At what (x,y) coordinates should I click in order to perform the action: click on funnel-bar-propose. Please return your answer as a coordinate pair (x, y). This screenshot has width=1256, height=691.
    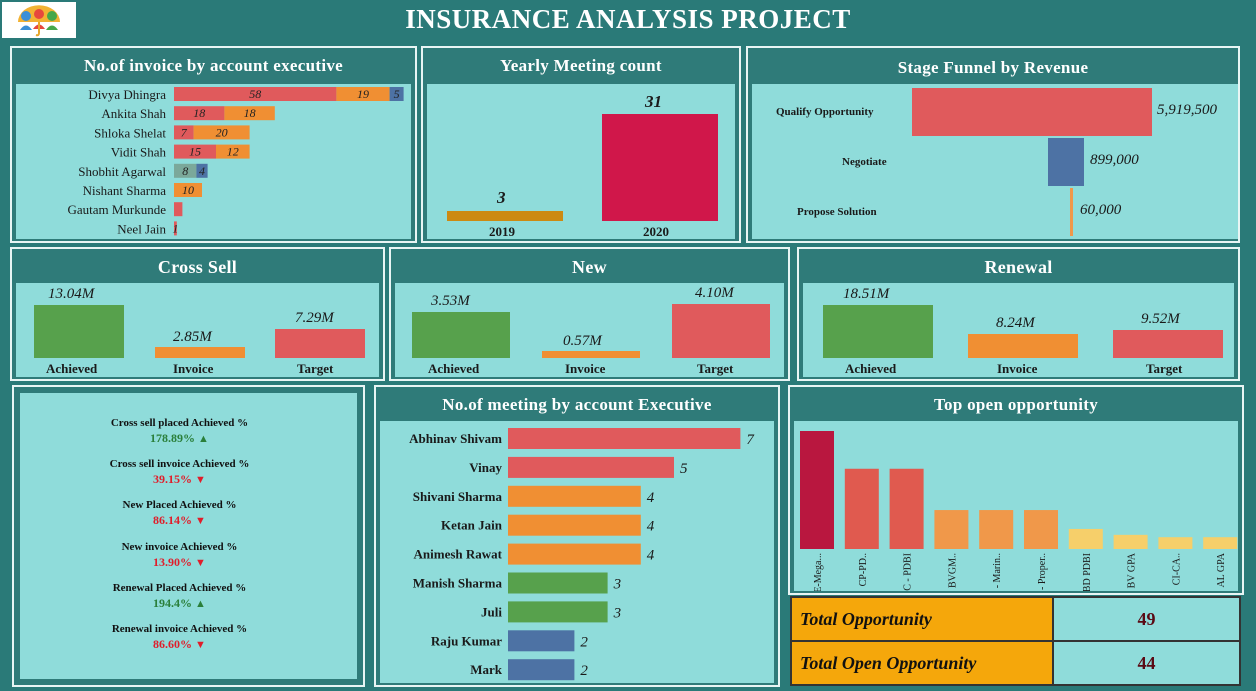
    Looking at the image, I should click on (1071, 212).